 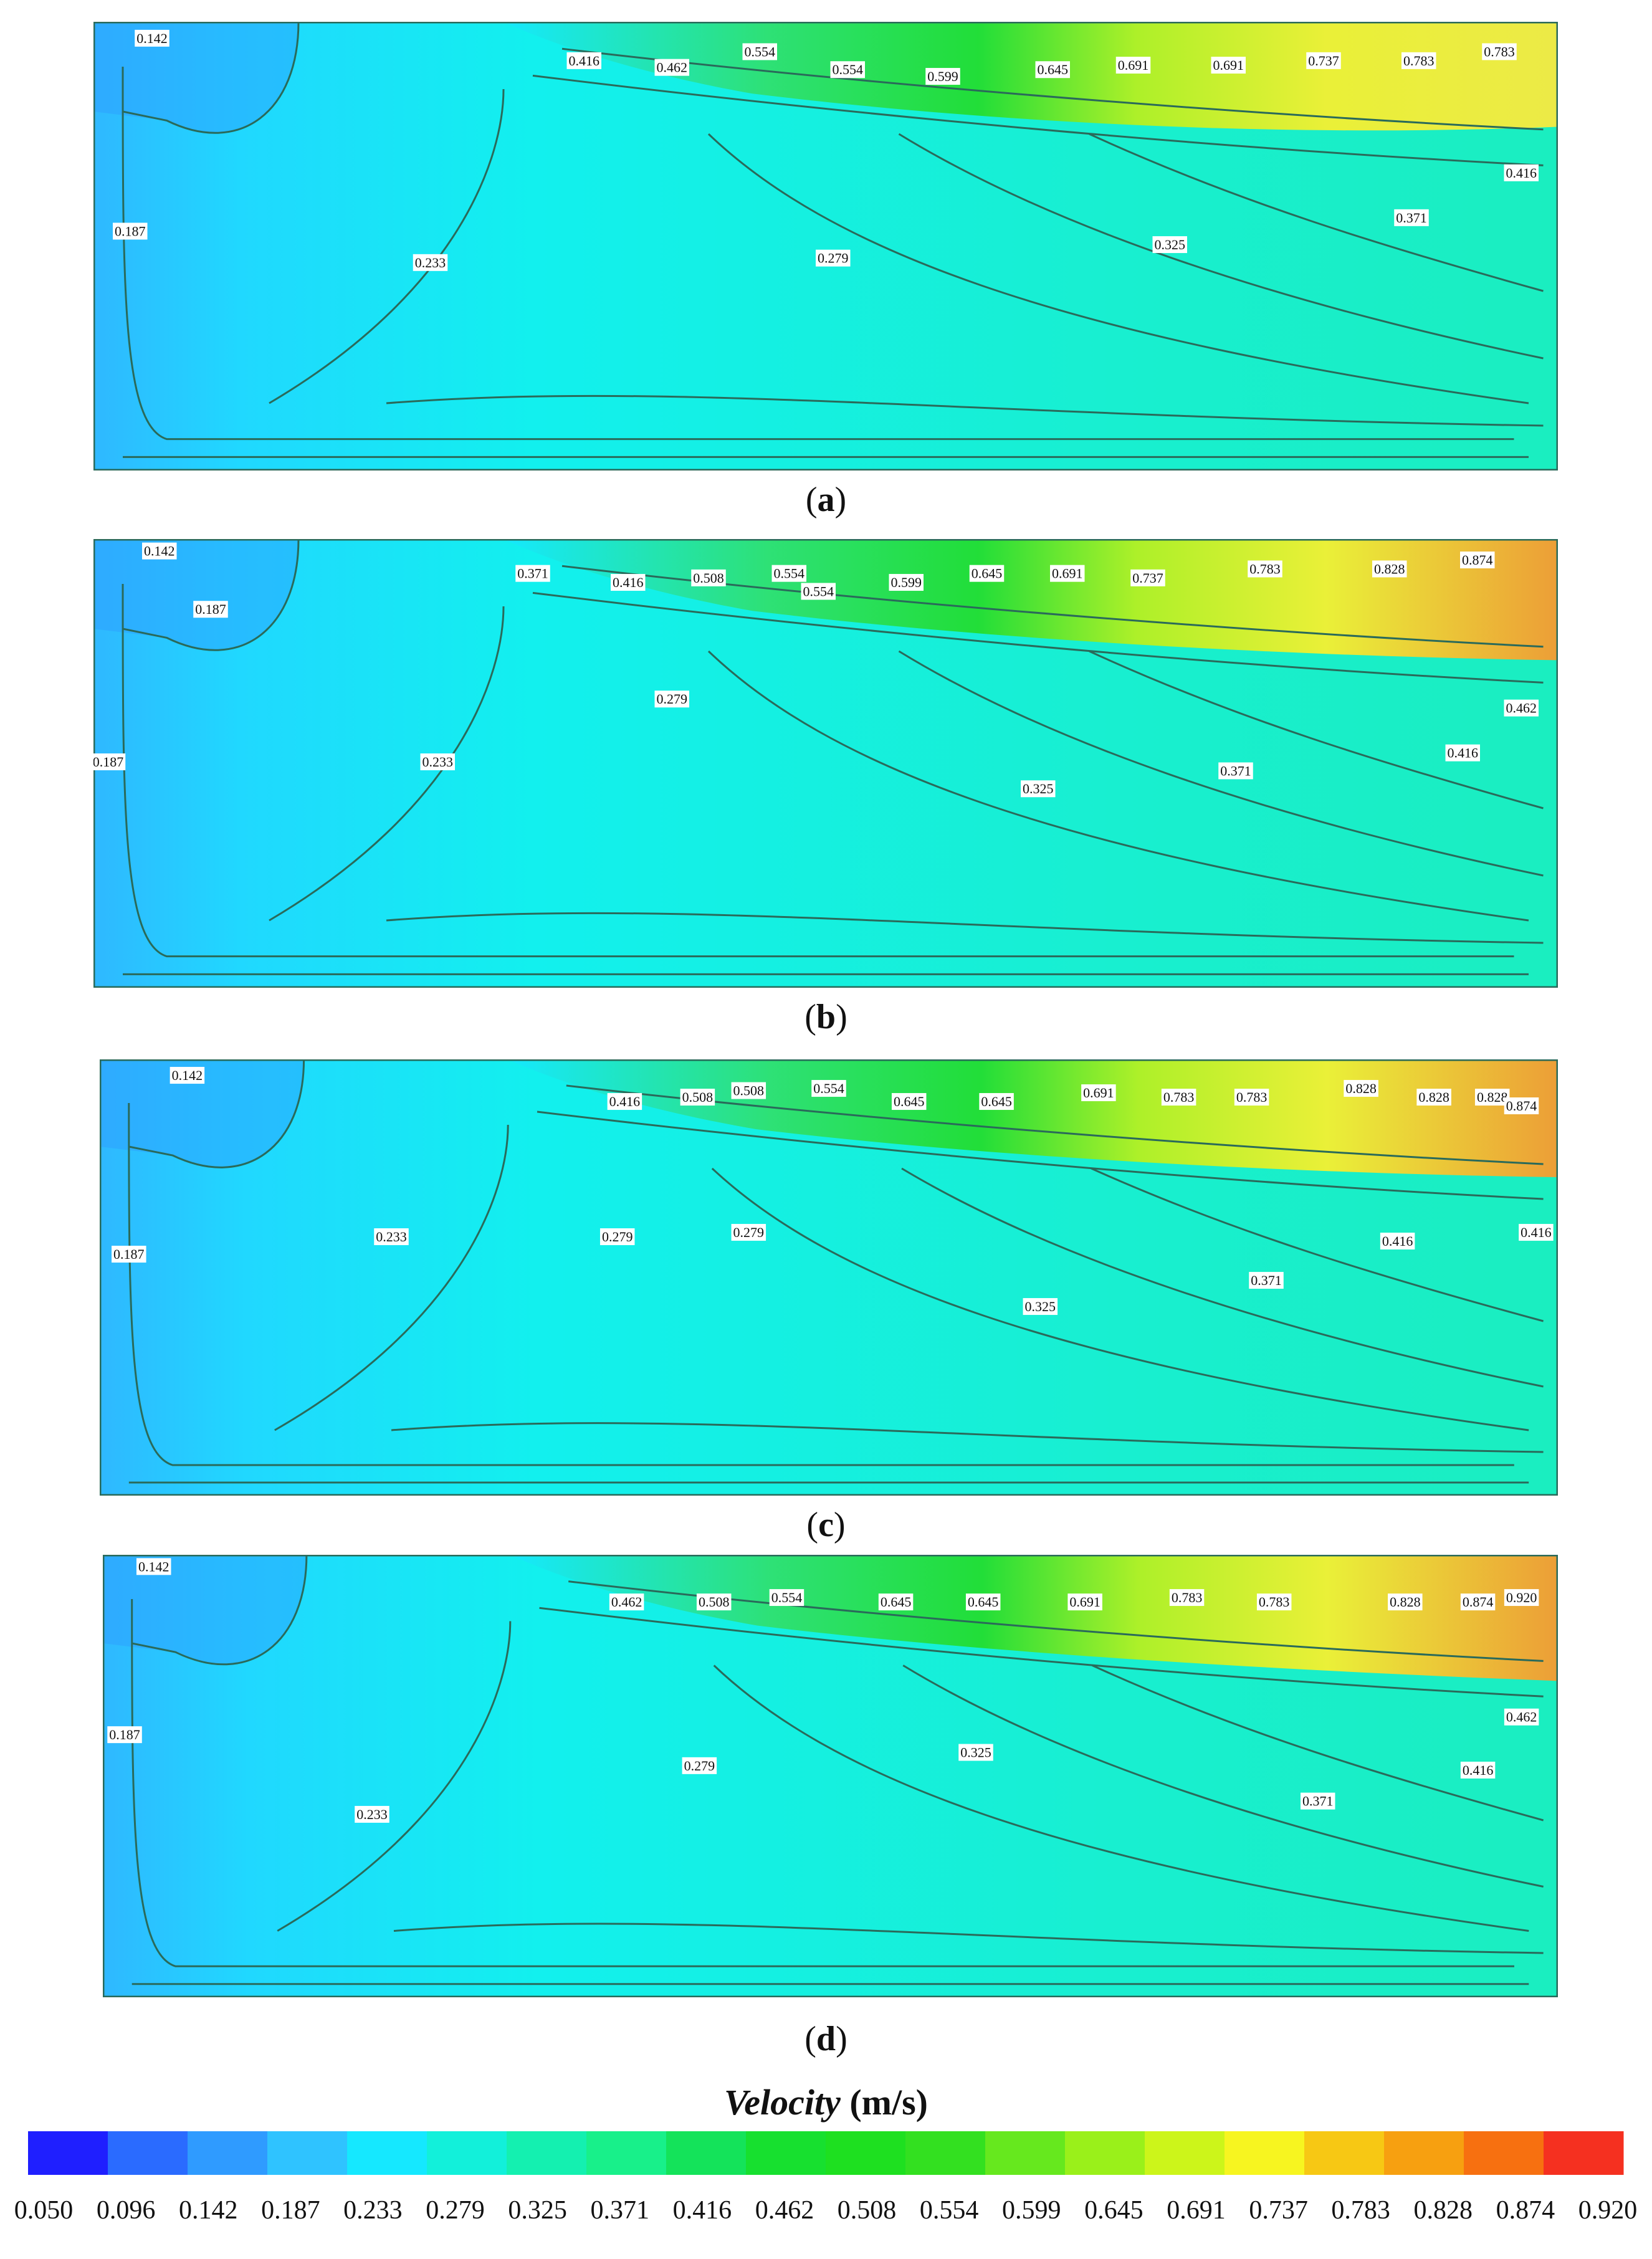 I want to click on colorbar-title: Velocity (m/s), so click(x=826, y=2102).